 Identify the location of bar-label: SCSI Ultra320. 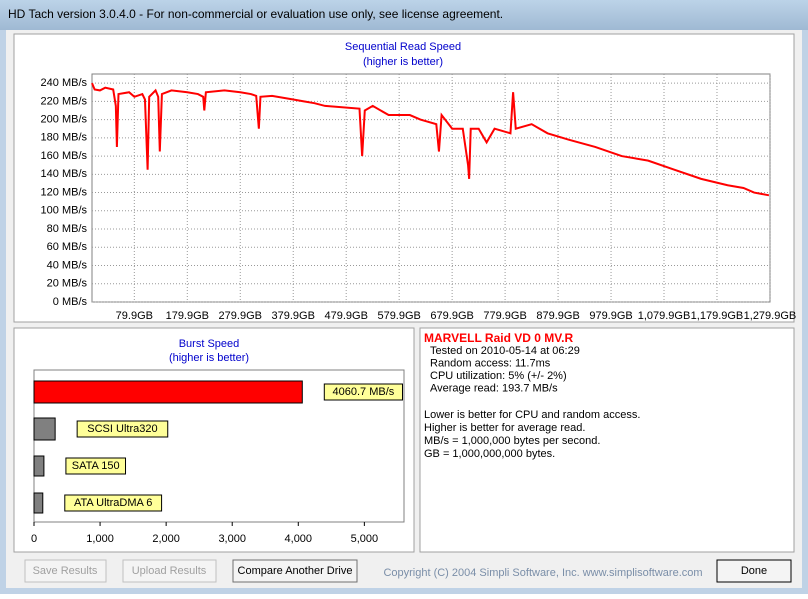
(122, 429).